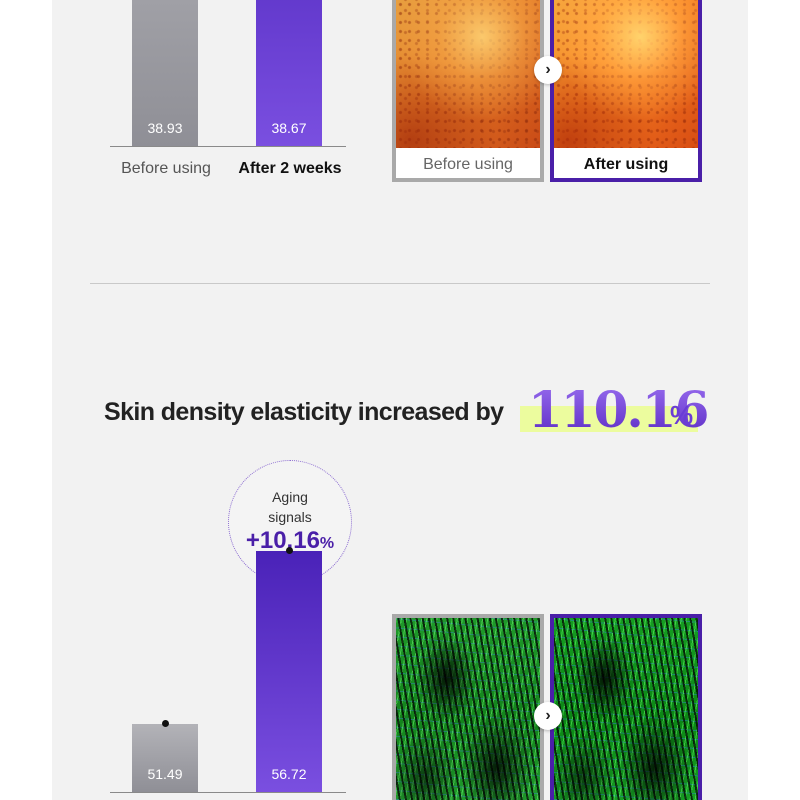 The image size is (800, 800). I want to click on scan-frame-after, so click(626, 707).